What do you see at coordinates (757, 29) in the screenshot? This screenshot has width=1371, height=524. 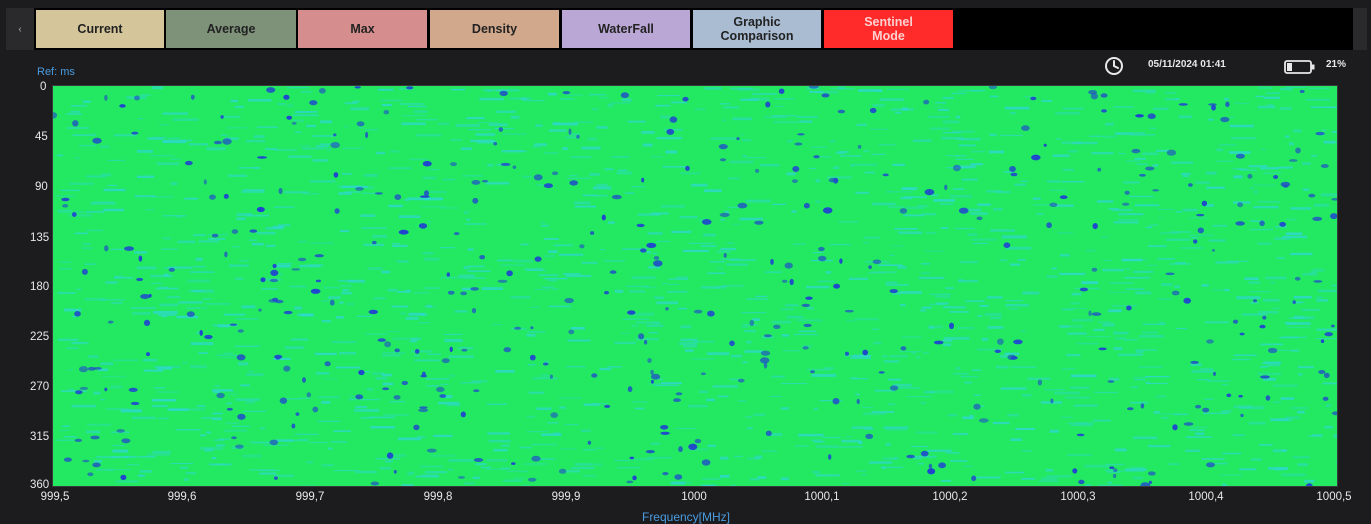 I see `tab-graphic-comparison: Graphic Comparison` at bounding box center [757, 29].